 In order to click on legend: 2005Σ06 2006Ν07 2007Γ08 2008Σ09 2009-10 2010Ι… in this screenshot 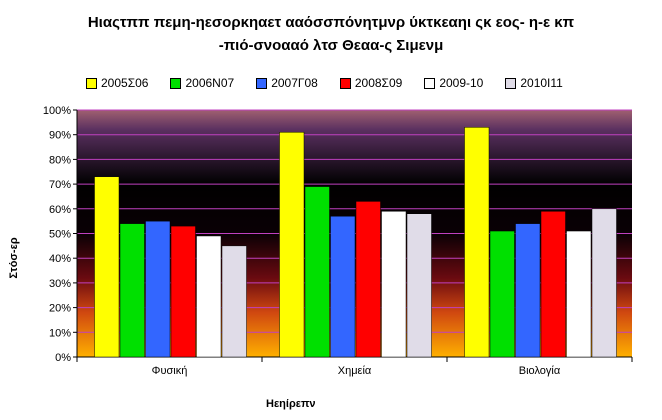, I will do `click(335, 83)`.